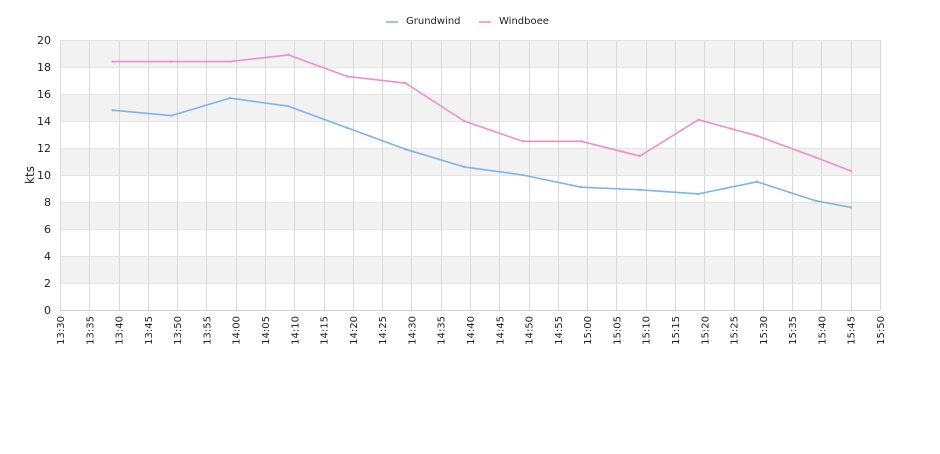 This screenshot has width=940, height=454. I want to click on x-tick-label: 15:00, so click(588, 330).